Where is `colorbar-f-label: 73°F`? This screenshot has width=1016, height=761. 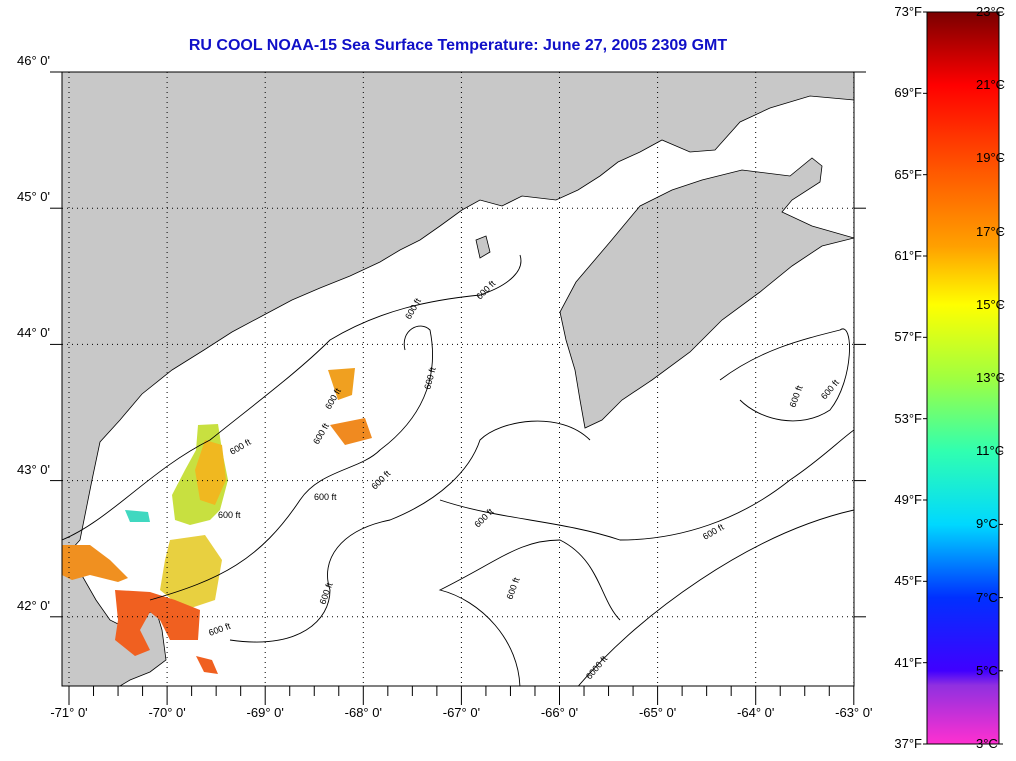
colorbar-f-label: 73°F is located at coordinates (908, 11).